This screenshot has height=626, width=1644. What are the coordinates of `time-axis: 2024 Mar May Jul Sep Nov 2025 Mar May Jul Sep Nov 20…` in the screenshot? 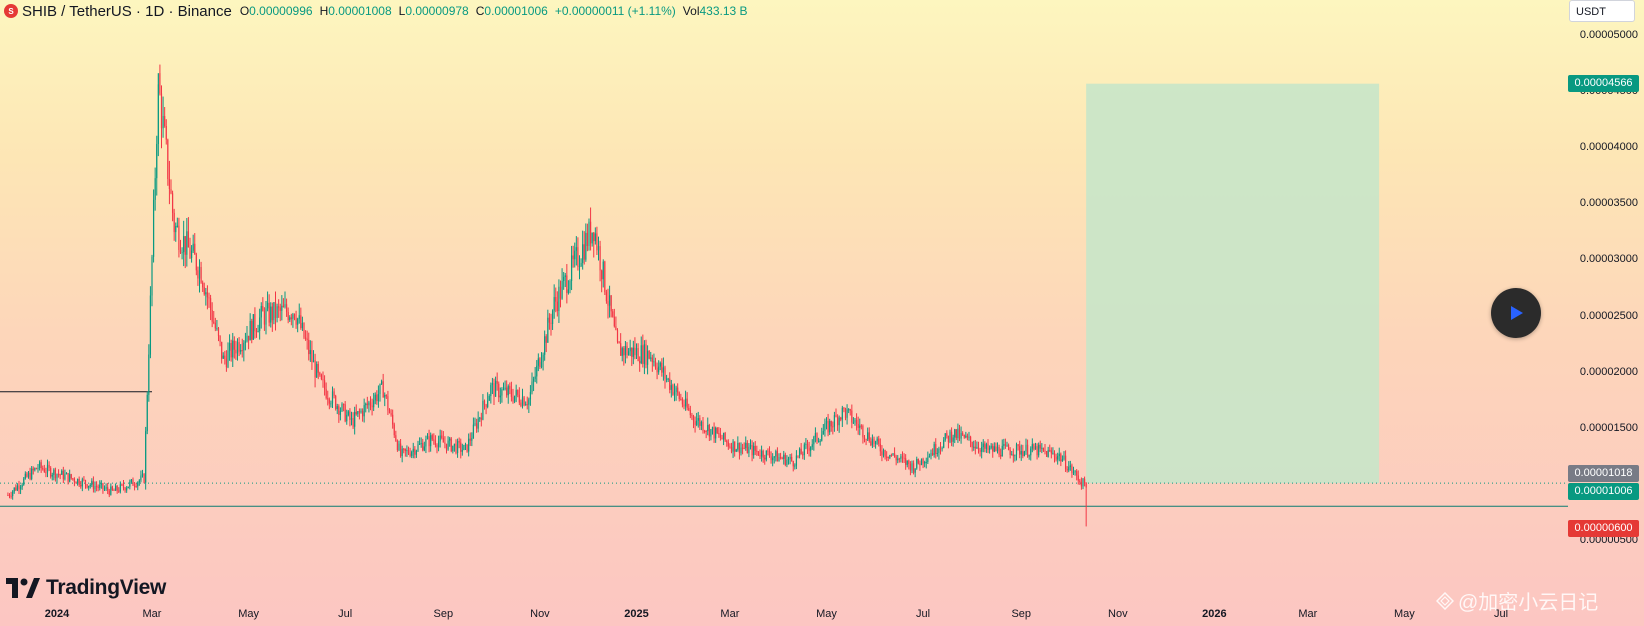 It's located at (784, 615).